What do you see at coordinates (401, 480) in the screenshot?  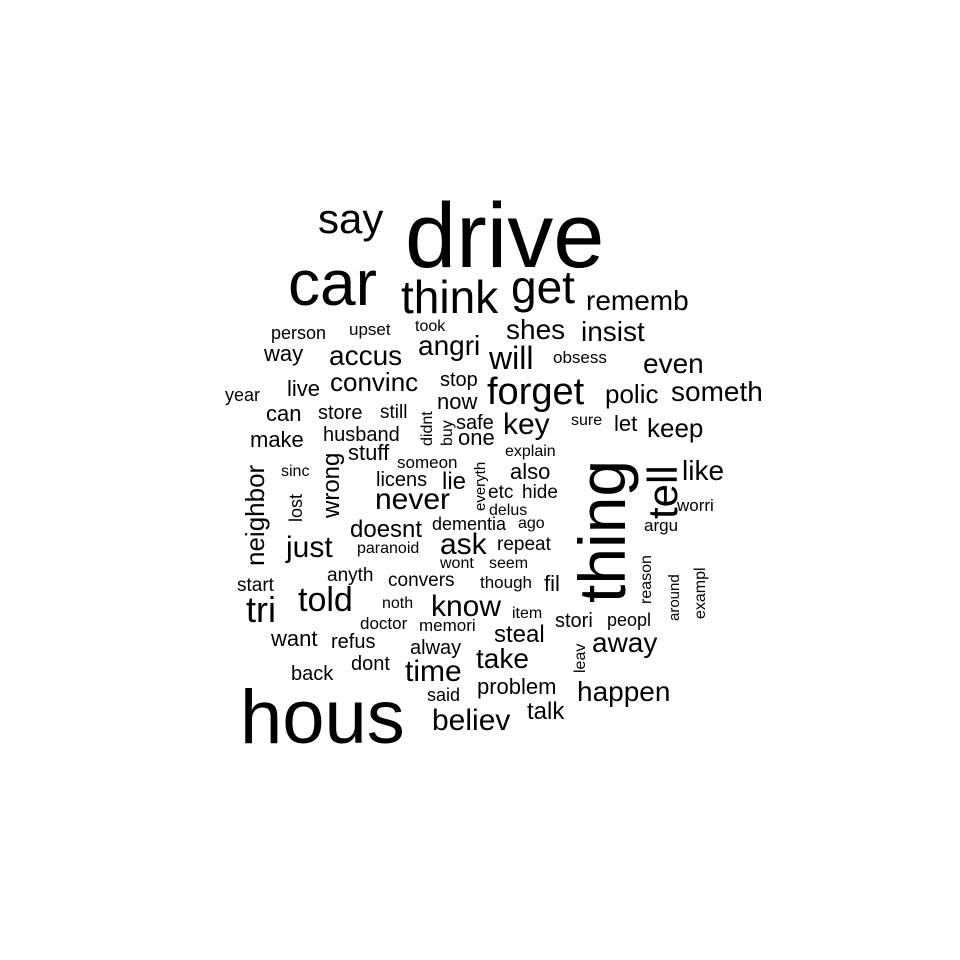 I see `word: licens` at bounding box center [401, 480].